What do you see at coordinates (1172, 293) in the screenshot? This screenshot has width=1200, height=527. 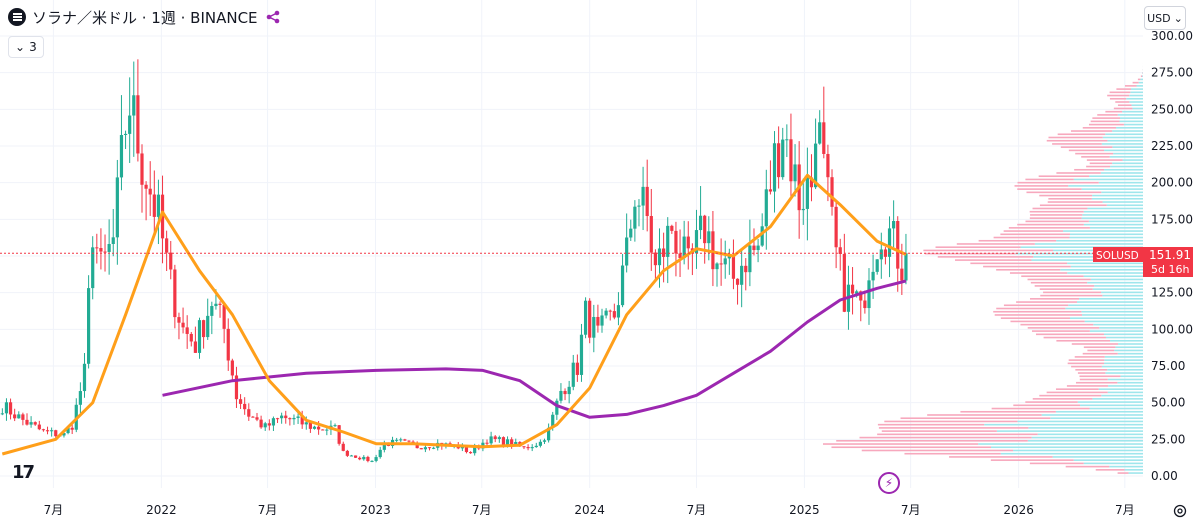 I see `y-tick-label: 125.00` at bounding box center [1172, 293].